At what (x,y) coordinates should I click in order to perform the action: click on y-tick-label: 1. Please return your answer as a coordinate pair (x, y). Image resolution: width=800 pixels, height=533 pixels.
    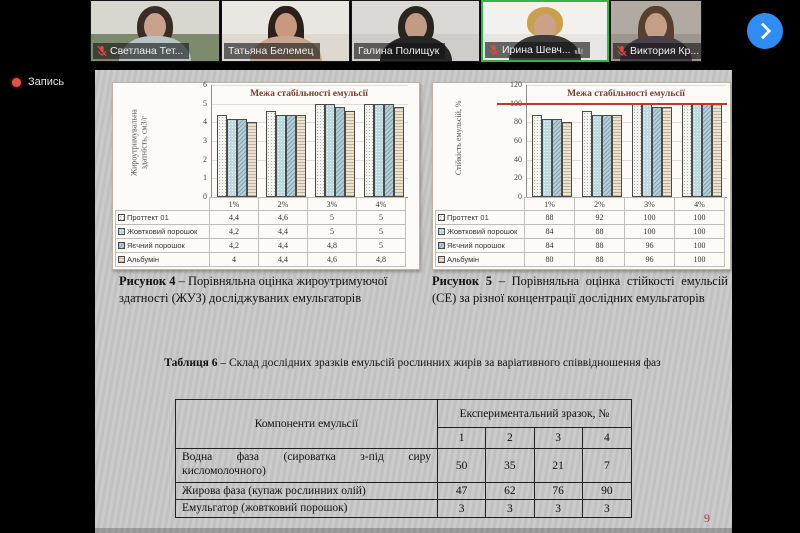
    Looking at the image, I should click on (205, 178).